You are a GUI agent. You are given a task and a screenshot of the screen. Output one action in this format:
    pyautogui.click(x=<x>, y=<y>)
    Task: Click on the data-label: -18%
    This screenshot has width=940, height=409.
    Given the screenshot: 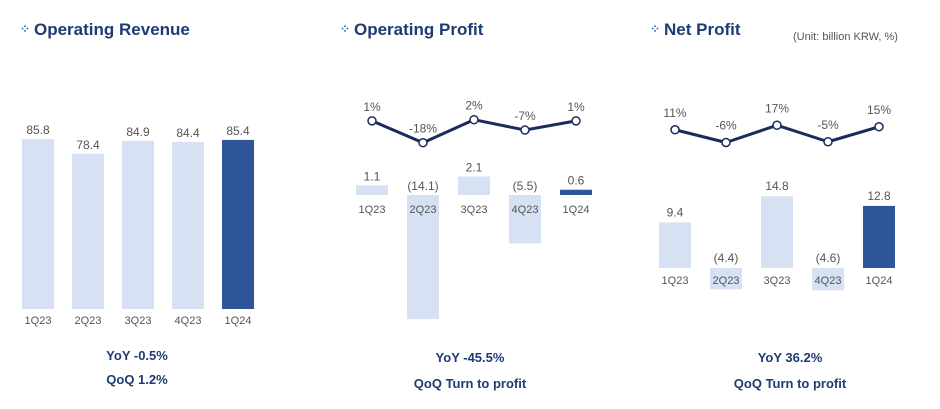 What is the action you would take?
    pyautogui.click(x=423, y=129)
    